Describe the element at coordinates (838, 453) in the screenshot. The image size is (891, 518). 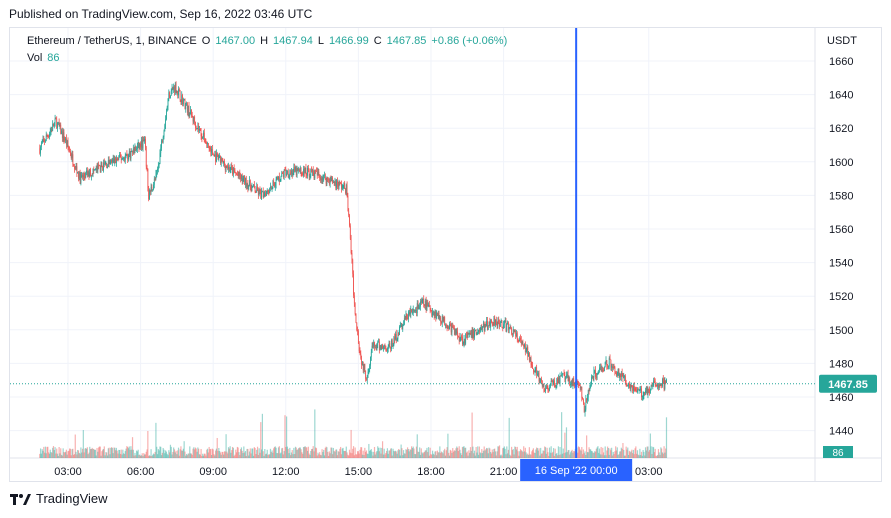
I see `last-volume-value: 86` at that location.